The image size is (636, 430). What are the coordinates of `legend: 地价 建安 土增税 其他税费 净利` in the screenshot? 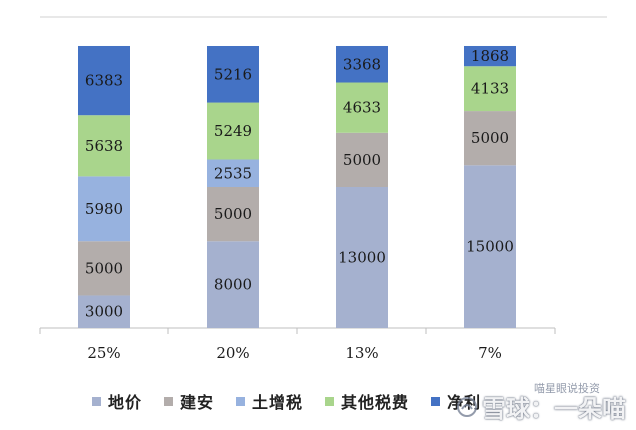 It's located at (297, 401).